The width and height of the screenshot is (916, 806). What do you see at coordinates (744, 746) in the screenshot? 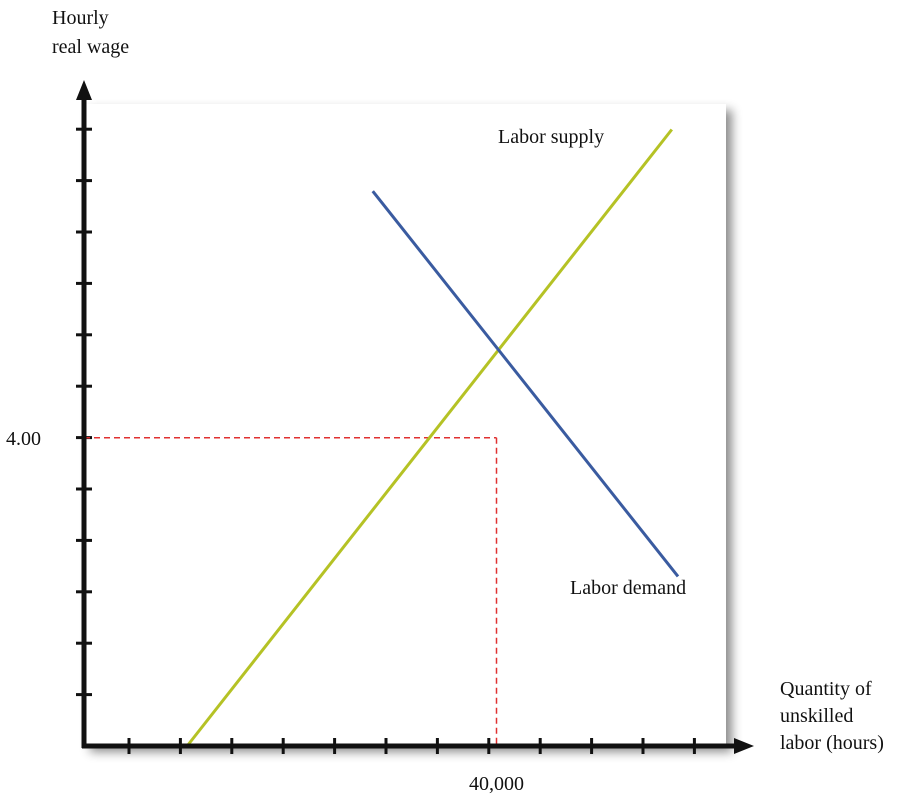
I see `x-axis-arrowhead` at bounding box center [744, 746].